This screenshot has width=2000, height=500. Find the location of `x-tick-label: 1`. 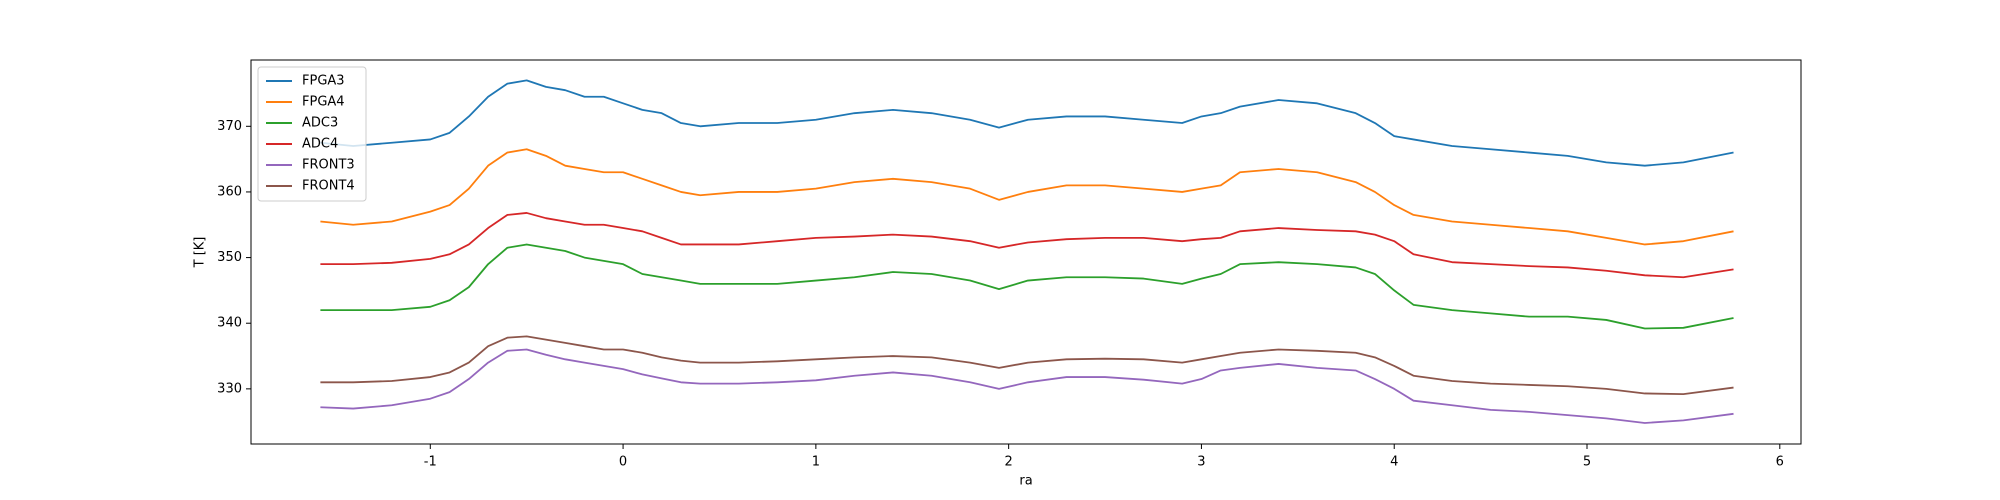

x-tick-label: 1 is located at coordinates (816, 462).